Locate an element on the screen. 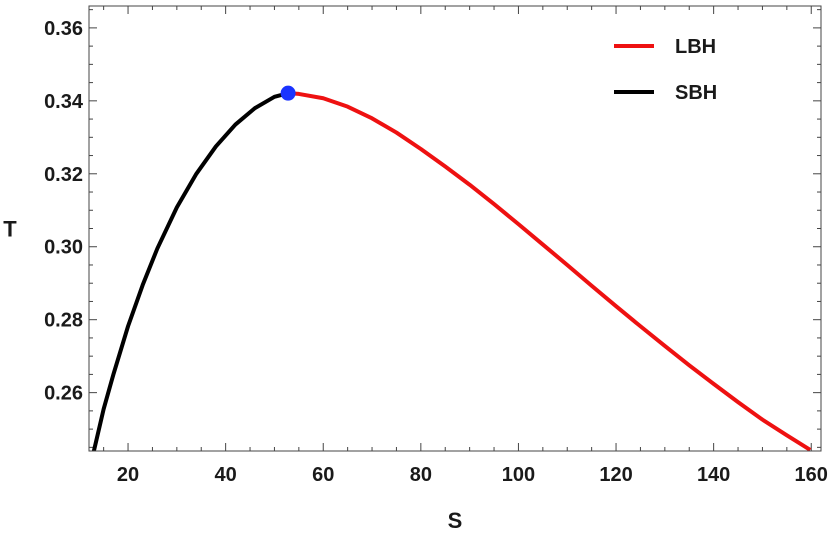 The width and height of the screenshot is (830, 540). critical-point-marker is located at coordinates (288, 93).